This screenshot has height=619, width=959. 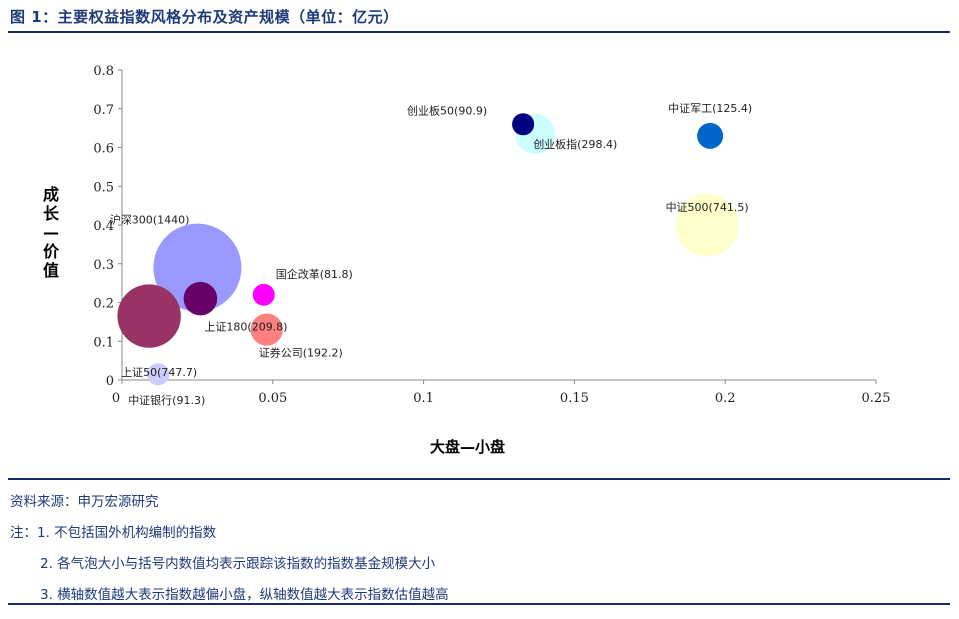 I want to click on bubble-label: 证券公司(192.2), so click(x=301, y=353).